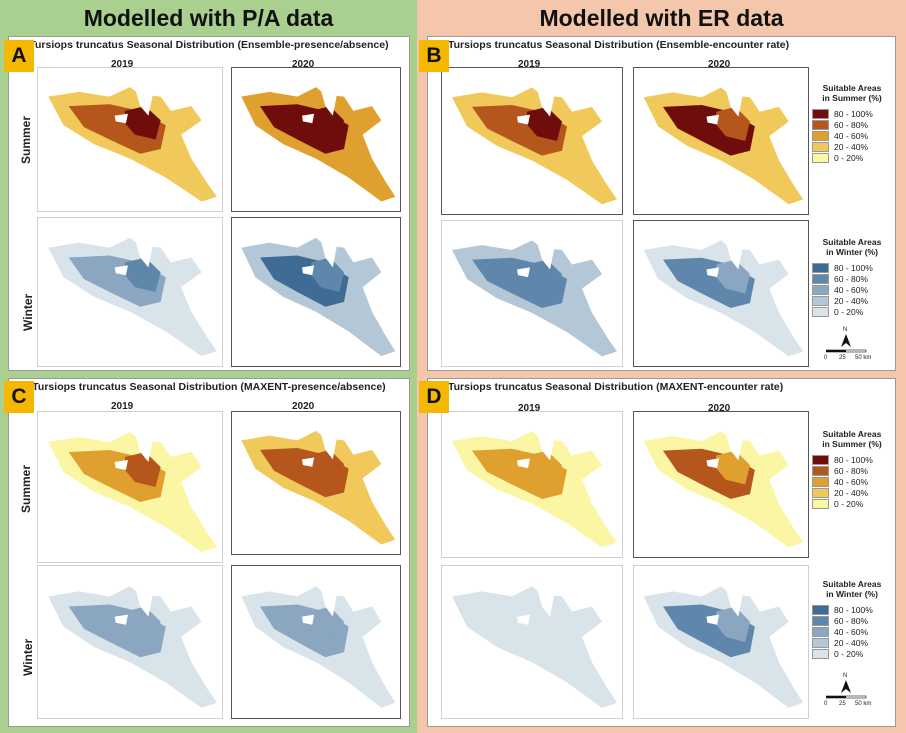 The width and height of the screenshot is (906, 733). I want to click on scale-tick: 0, so click(826, 704).